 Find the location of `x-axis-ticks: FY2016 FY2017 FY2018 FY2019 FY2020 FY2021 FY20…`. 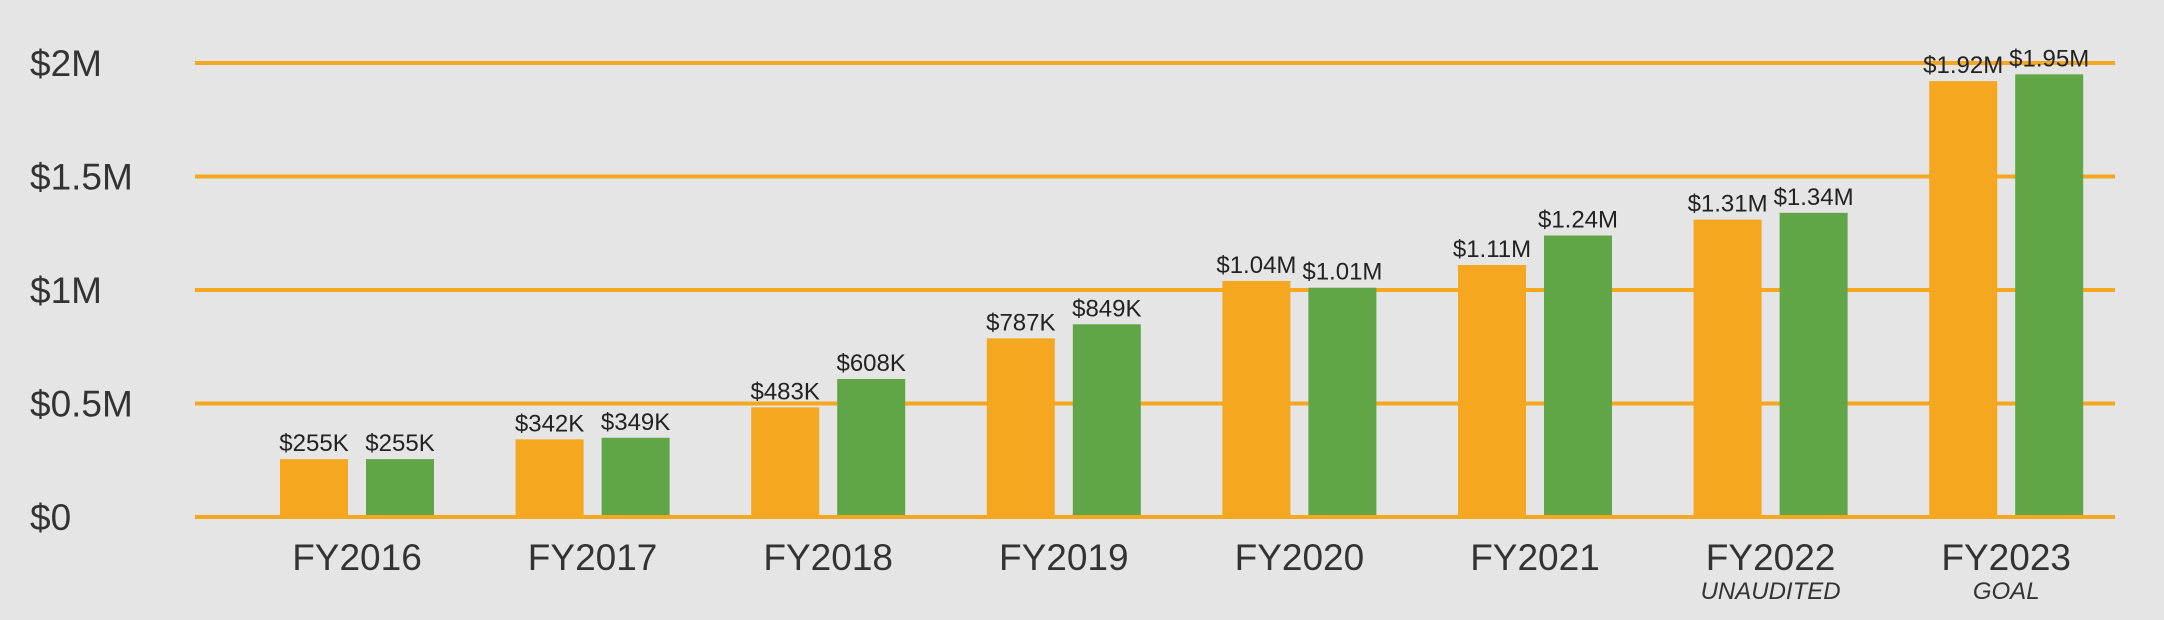

x-axis-ticks: FY2016 FY2017 FY2018 FY2019 FY2020 FY2021 FY20… is located at coordinates (1181, 571).